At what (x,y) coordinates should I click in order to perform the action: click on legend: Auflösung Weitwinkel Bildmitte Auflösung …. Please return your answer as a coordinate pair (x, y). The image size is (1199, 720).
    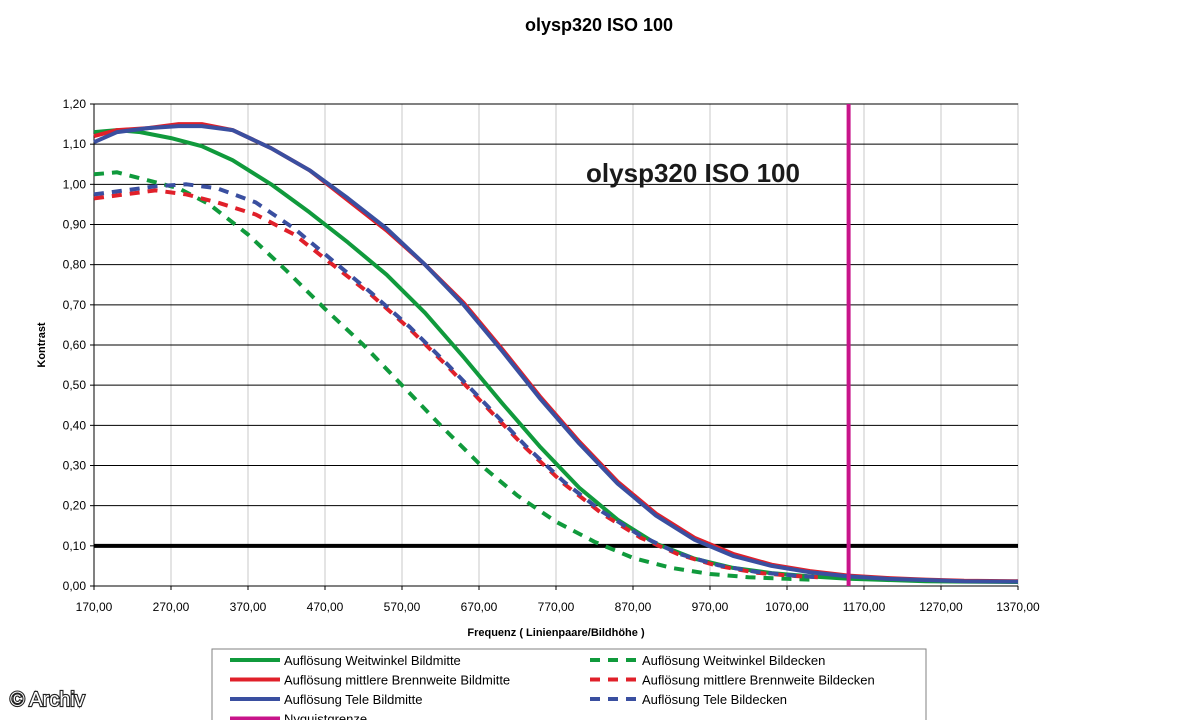
    Looking at the image, I should click on (569, 684).